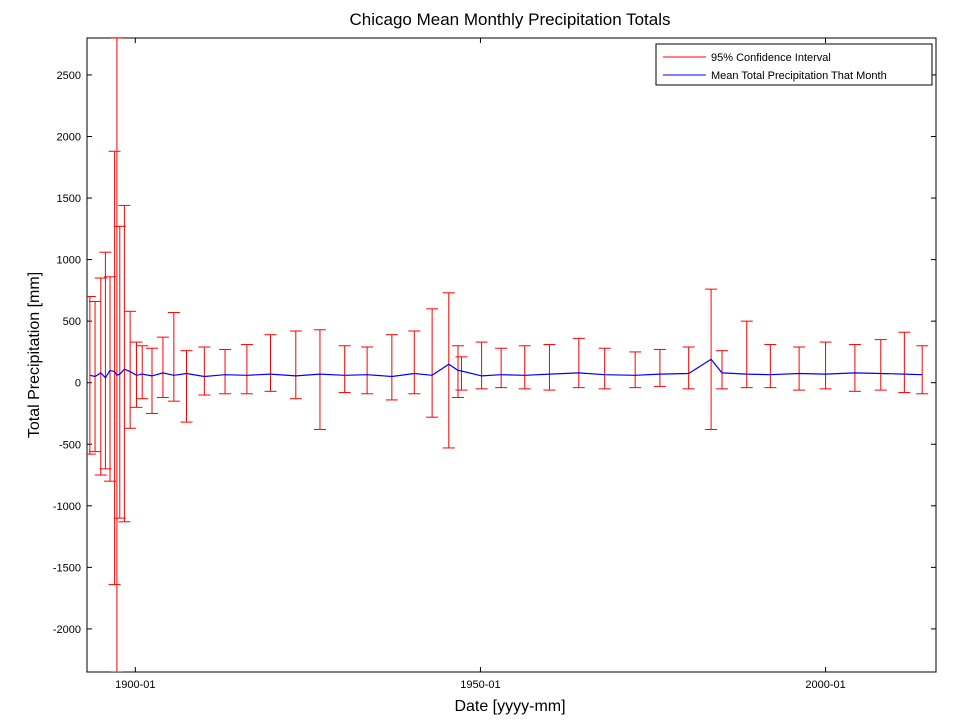 This screenshot has height=720, width=960. What do you see at coordinates (509, 706) in the screenshot?
I see `x-axis-title: Date [yyyy-mm]` at bounding box center [509, 706].